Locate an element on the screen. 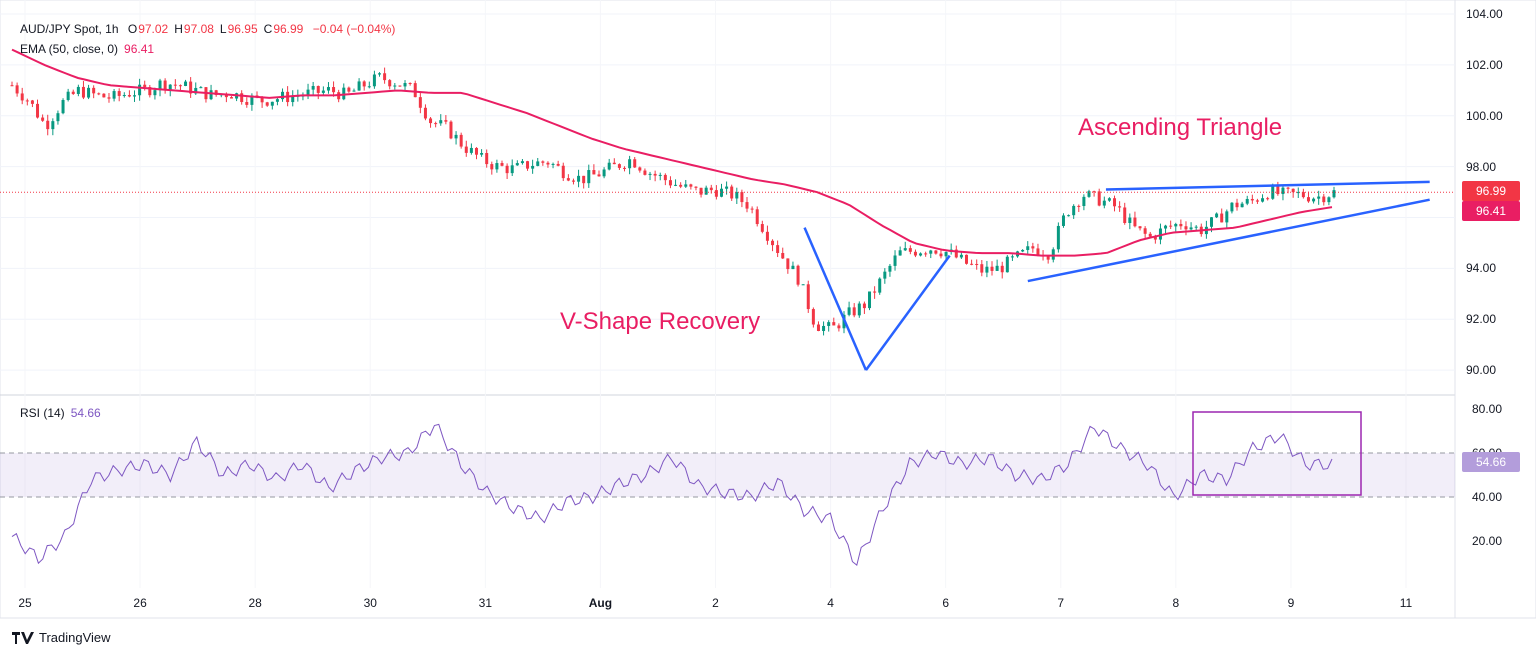 The image size is (1536, 659). tradingview-logo: TradingView is located at coordinates (61, 637).